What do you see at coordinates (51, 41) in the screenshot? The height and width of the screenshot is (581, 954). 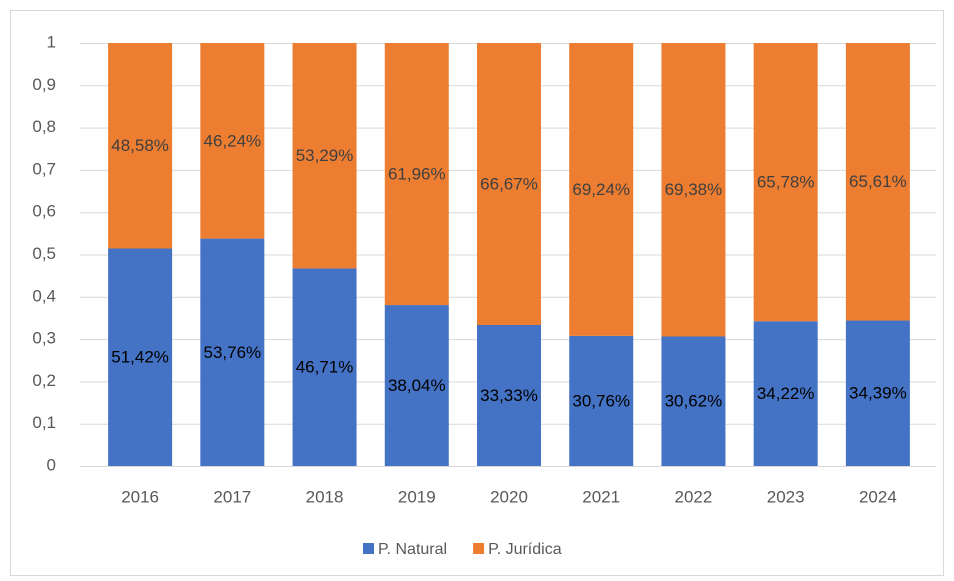 I see `y-tick-label: 1` at bounding box center [51, 41].